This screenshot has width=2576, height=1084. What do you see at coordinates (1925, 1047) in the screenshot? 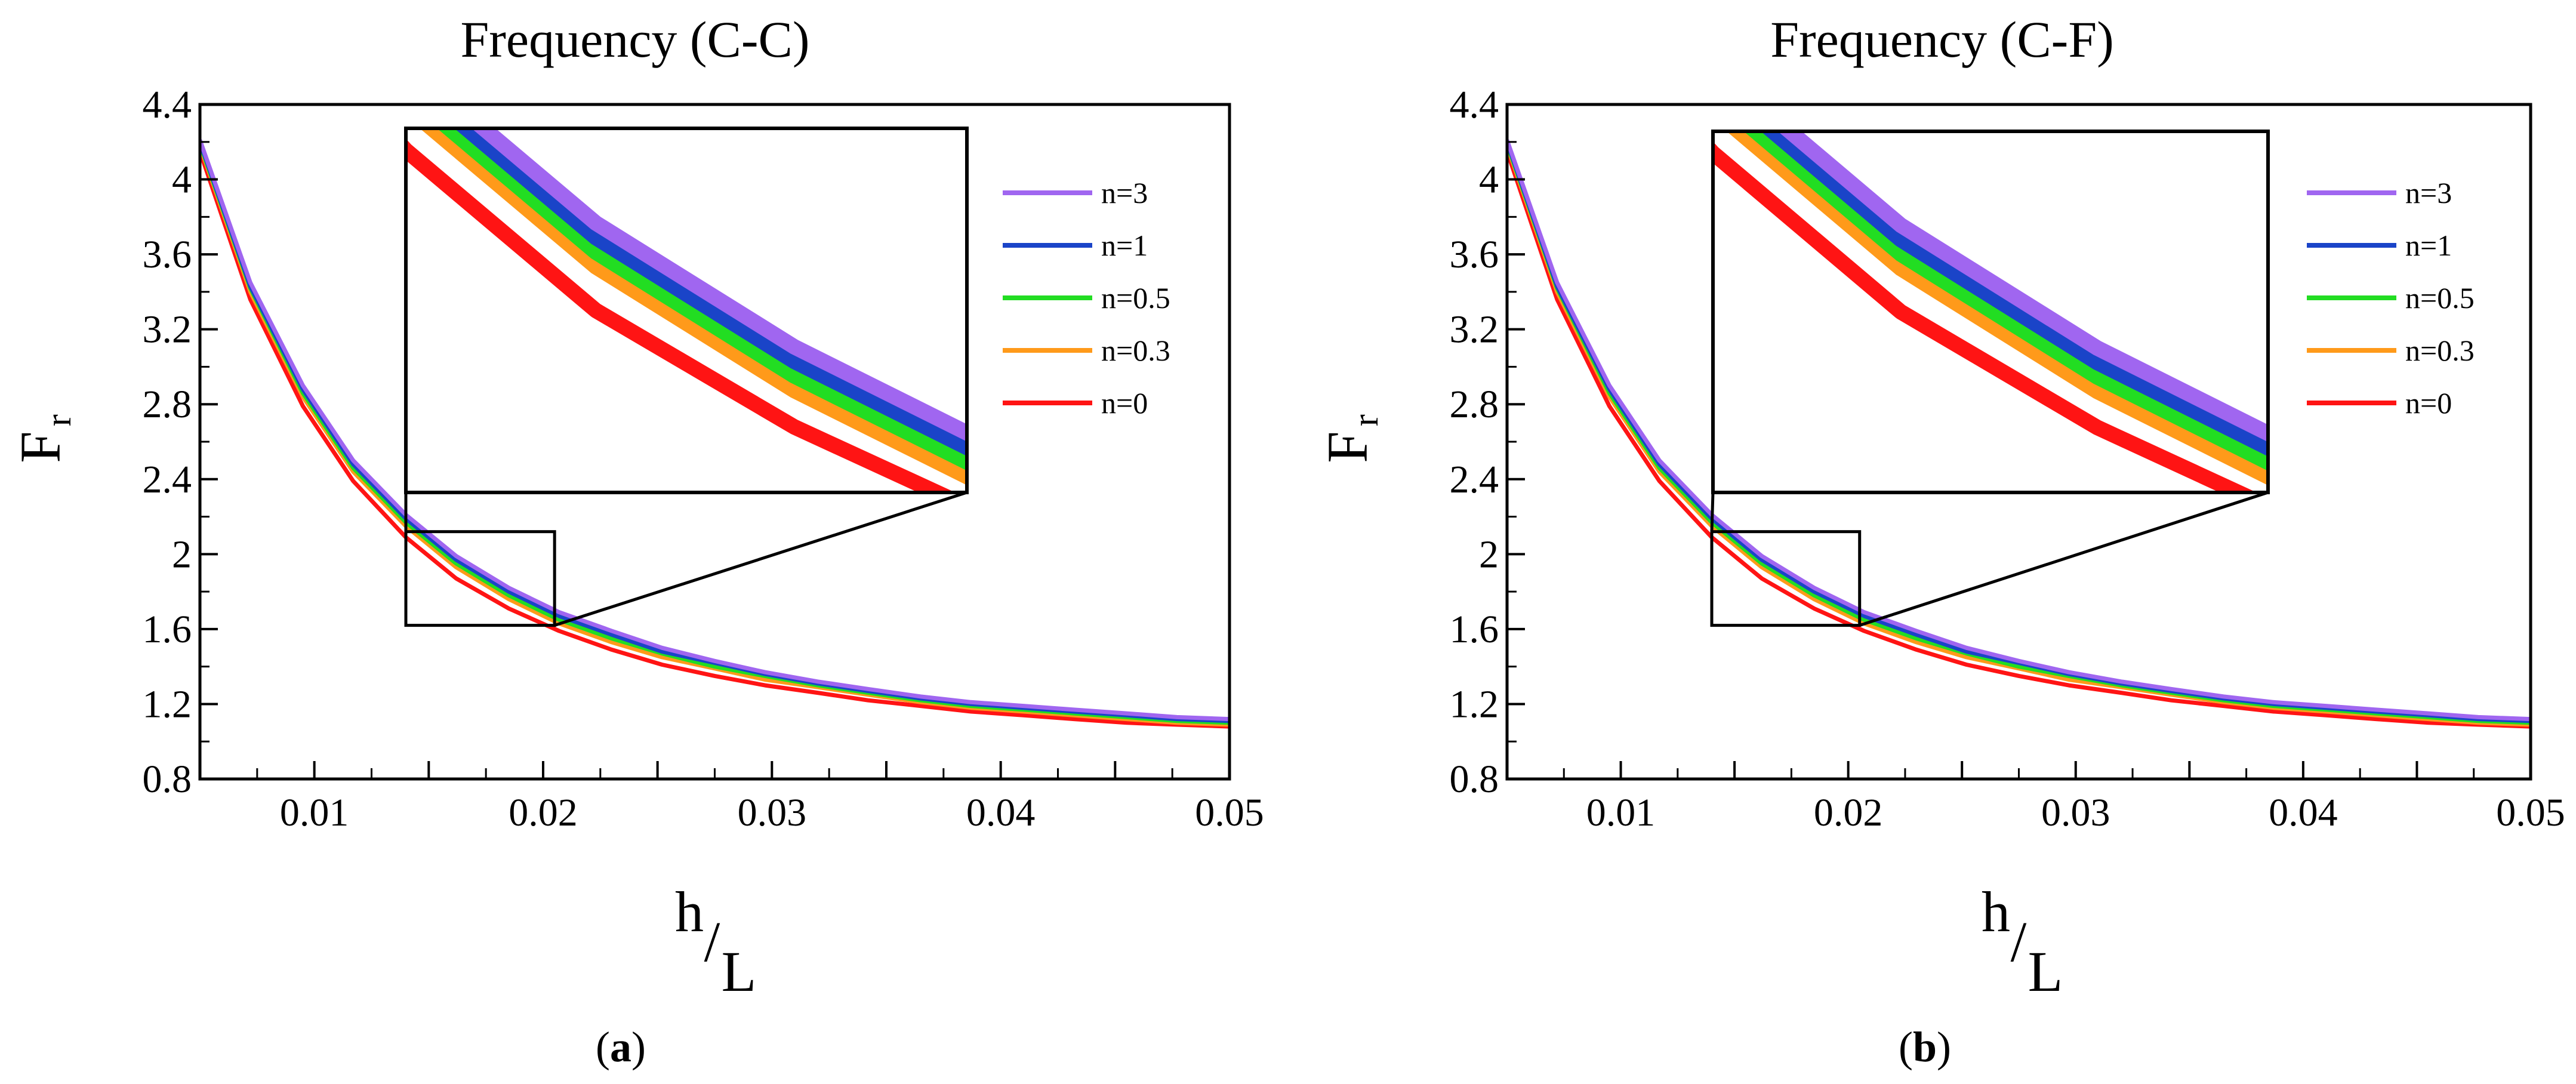
I see `panel-label-b: (b)` at bounding box center [1925, 1047].